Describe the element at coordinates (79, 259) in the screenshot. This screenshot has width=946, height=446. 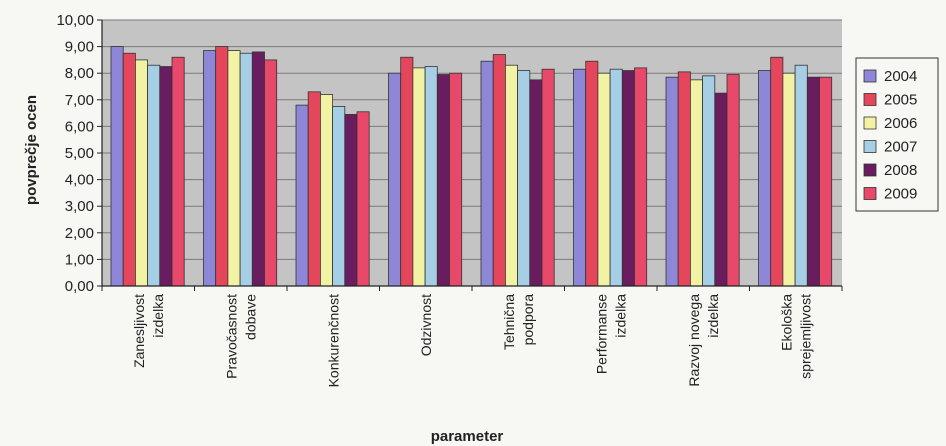
I see `y-tick-label: 1,00` at that location.